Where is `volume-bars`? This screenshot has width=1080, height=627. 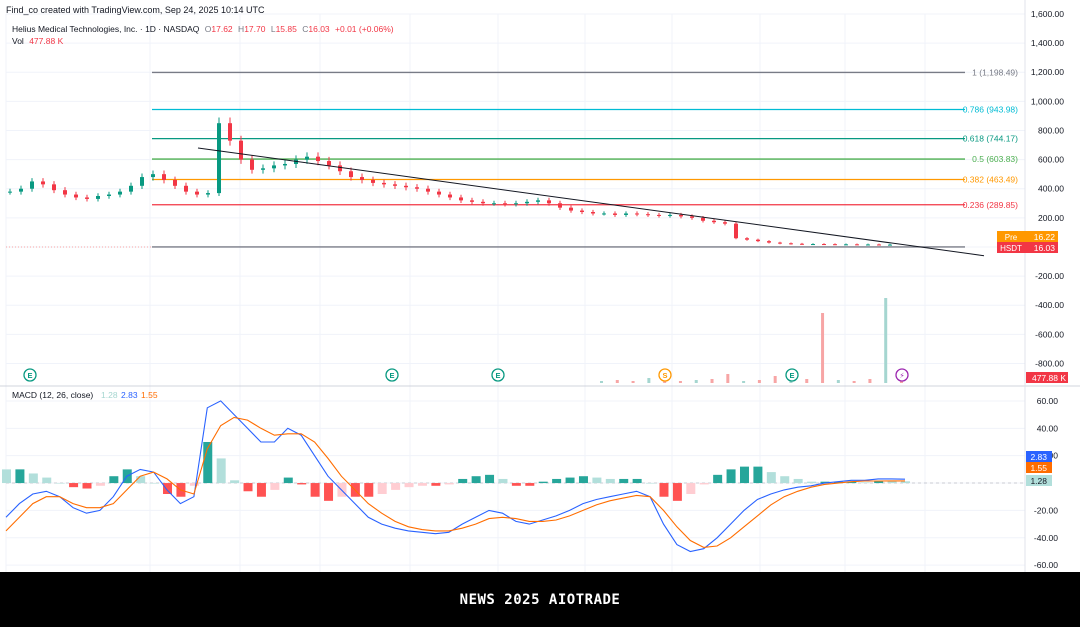
volume-bars is located at coordinates (751, 340).